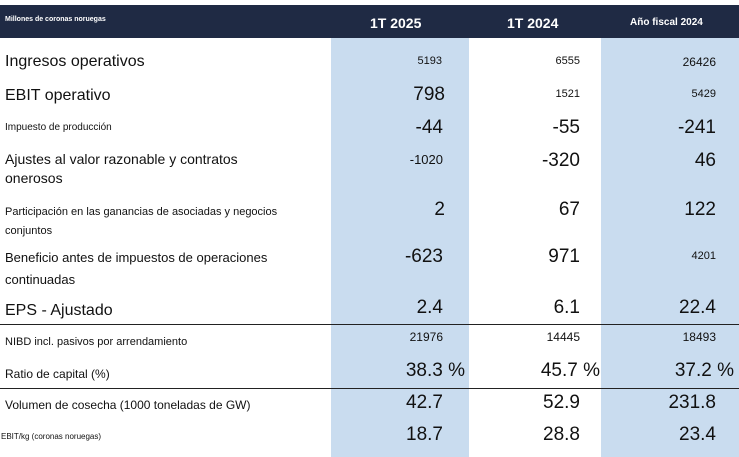  Describe the element at coordinates (697, 434) in the screenshot. I see `value-fy-2024: 23.4` at that location.